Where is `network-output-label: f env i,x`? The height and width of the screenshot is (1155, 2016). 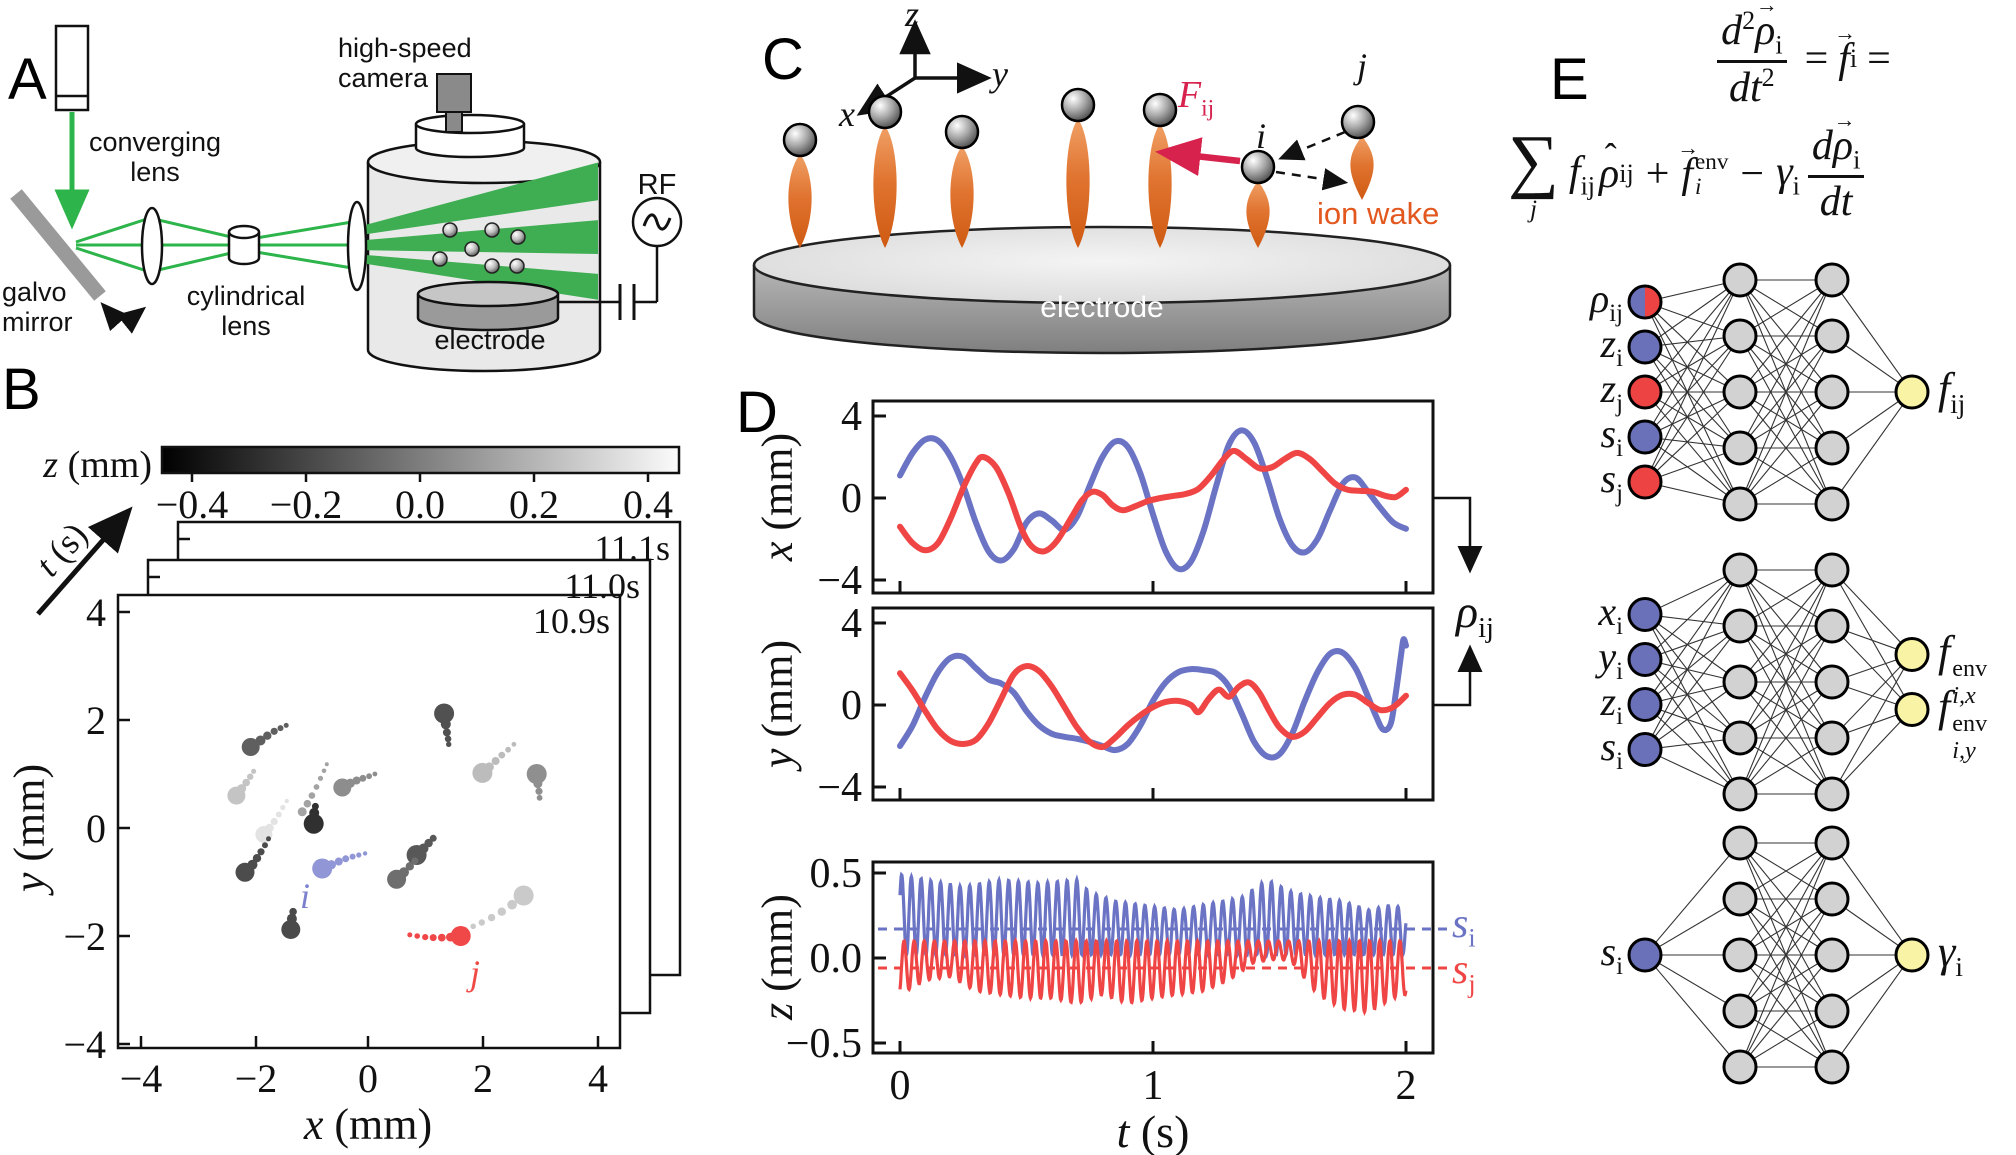
network-output-label: f env i,x is located at coordinates (1963, 667).